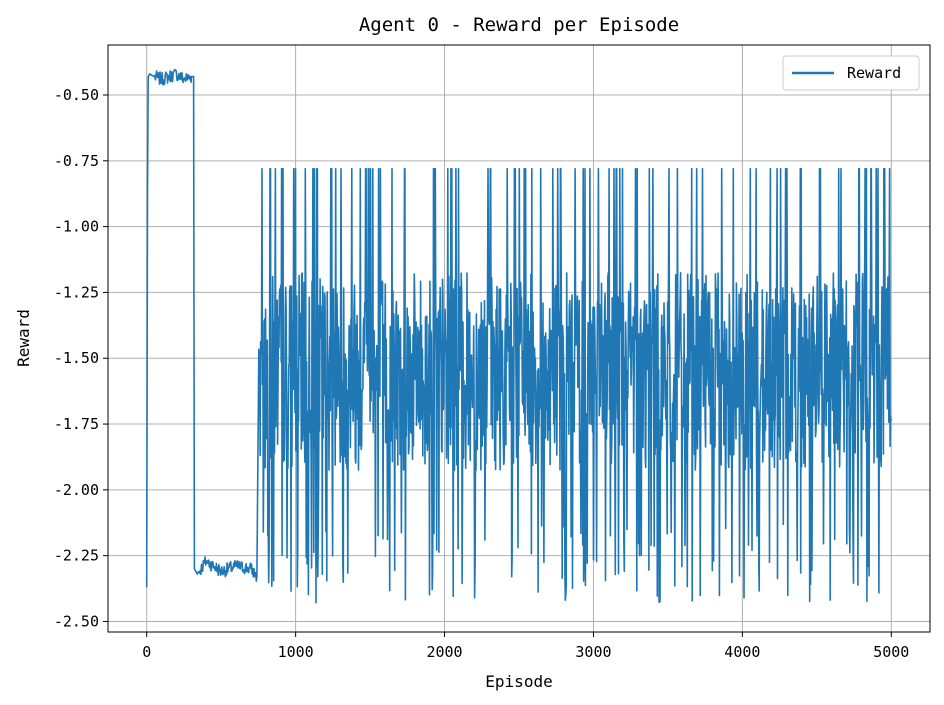 This screenshot has height=705, width=944. Describe the element at coordinates (874, 73) in the screenshot. I see `legend-label-reward: Reward` at that location.